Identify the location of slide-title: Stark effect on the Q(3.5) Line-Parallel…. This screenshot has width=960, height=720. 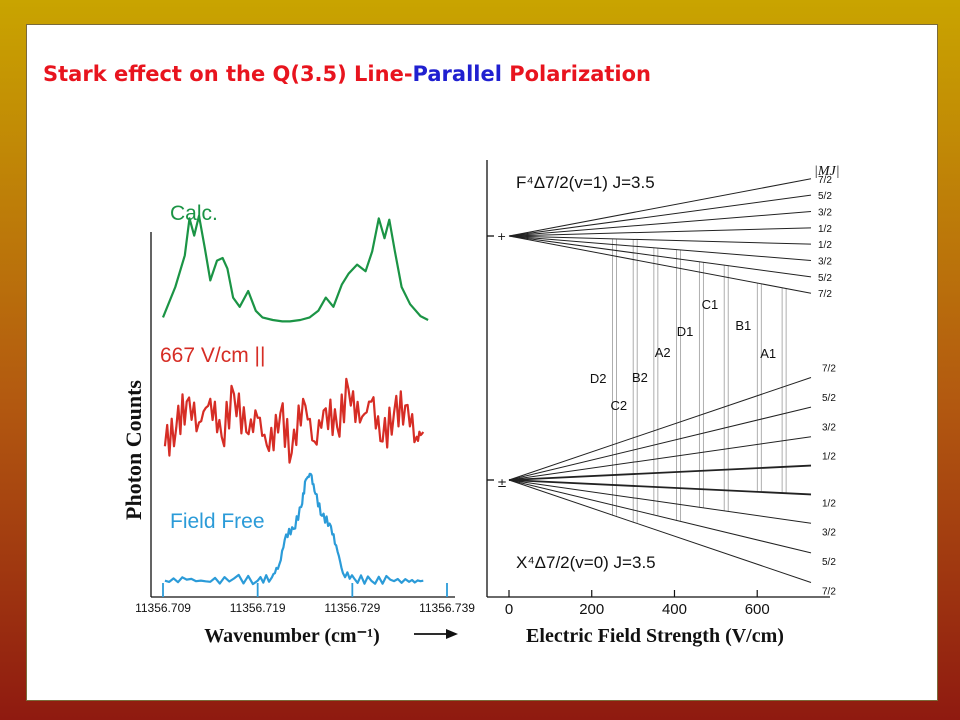
(347, 74).